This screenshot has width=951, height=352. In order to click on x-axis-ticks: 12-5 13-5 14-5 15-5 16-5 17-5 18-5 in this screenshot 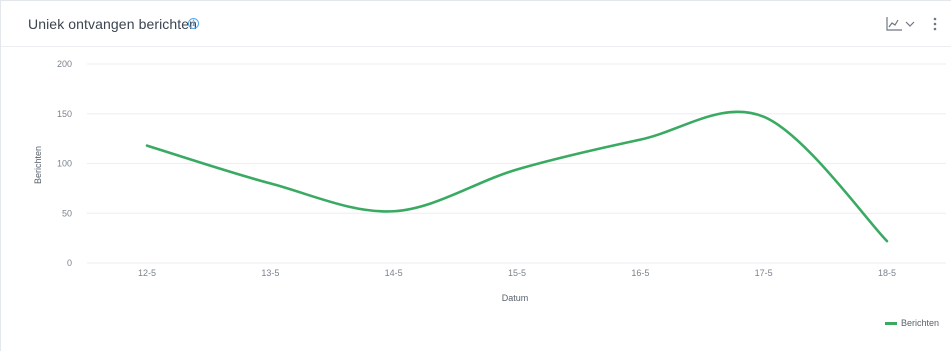, I will do `click(517, 273)`.